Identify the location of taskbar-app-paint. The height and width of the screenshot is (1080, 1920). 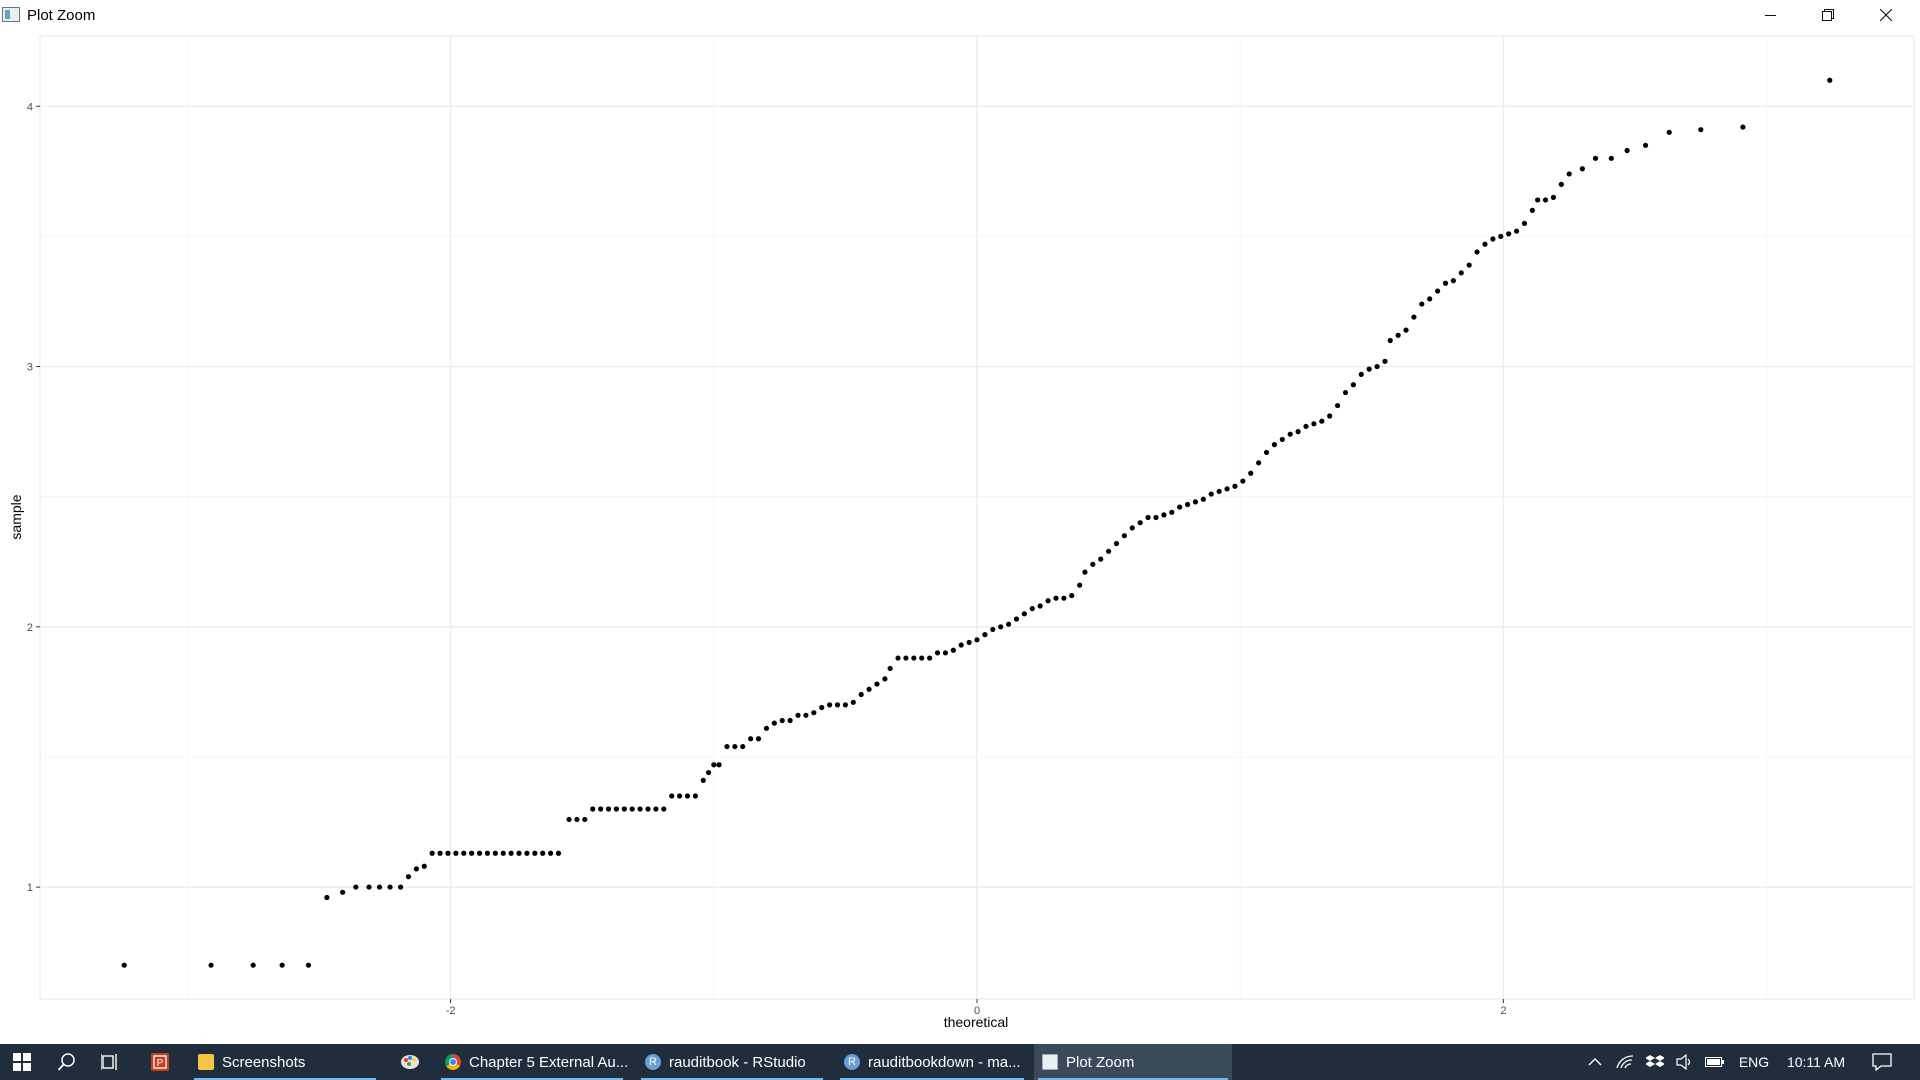
(414, 1062).